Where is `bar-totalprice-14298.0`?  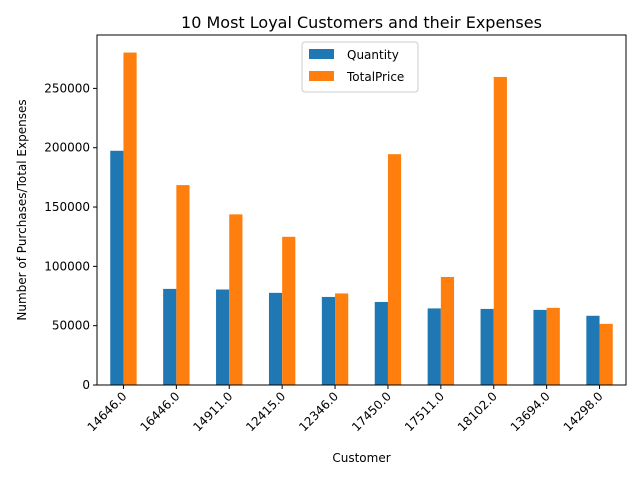
bar-totalprice-14298.0 is located at coordinates (606, 354).